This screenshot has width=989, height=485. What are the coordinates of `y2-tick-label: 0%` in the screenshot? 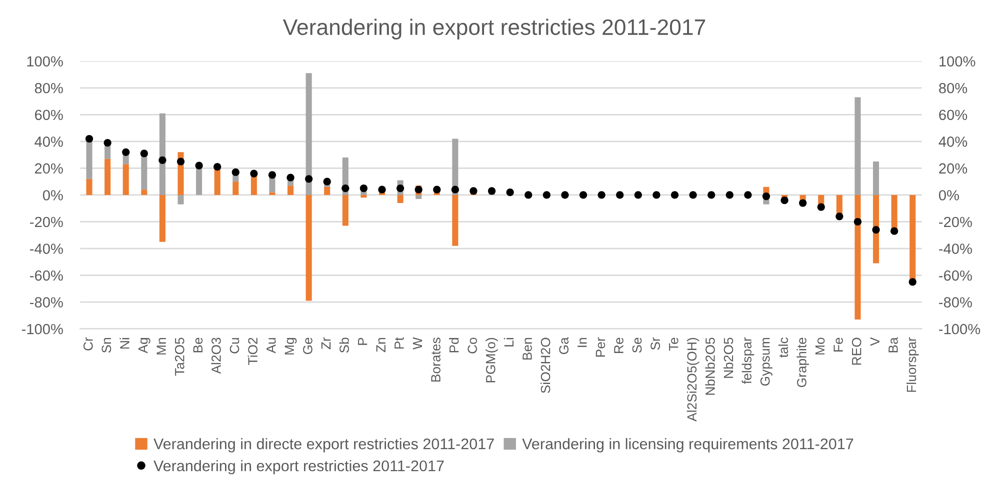 It's located at (948, 195).